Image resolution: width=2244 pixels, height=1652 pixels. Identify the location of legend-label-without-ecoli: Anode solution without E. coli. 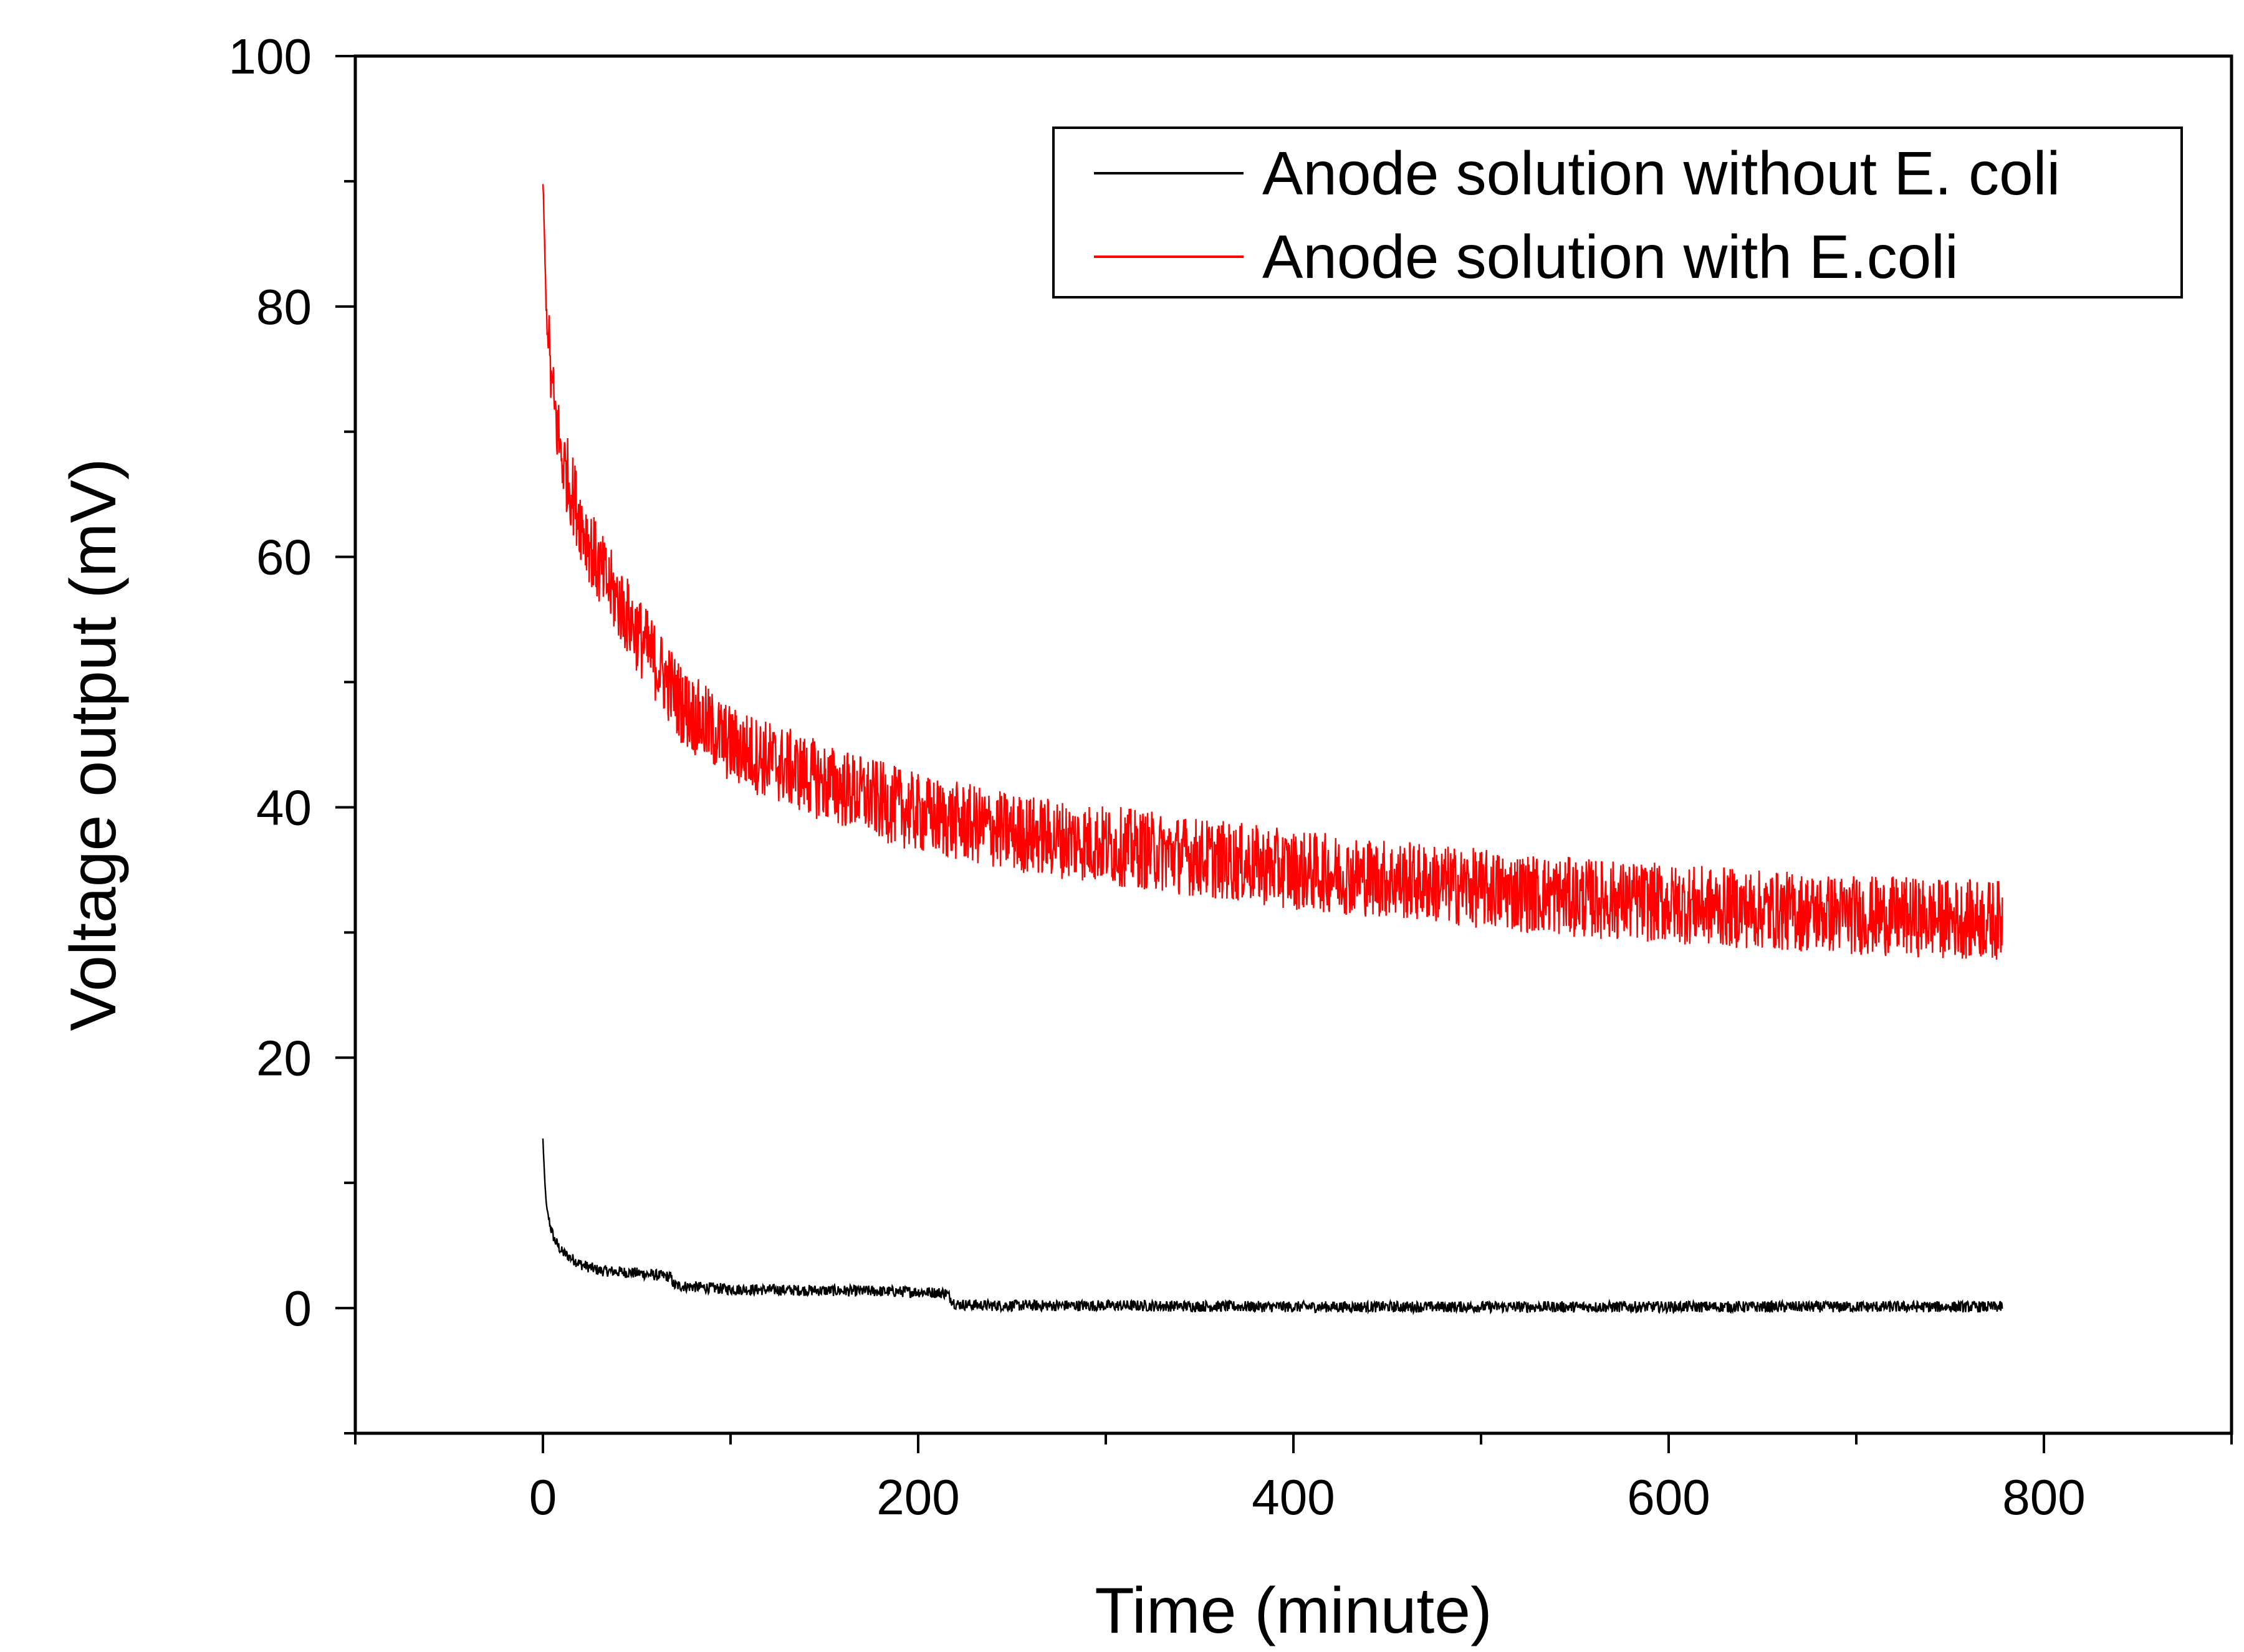
(1661, 173).